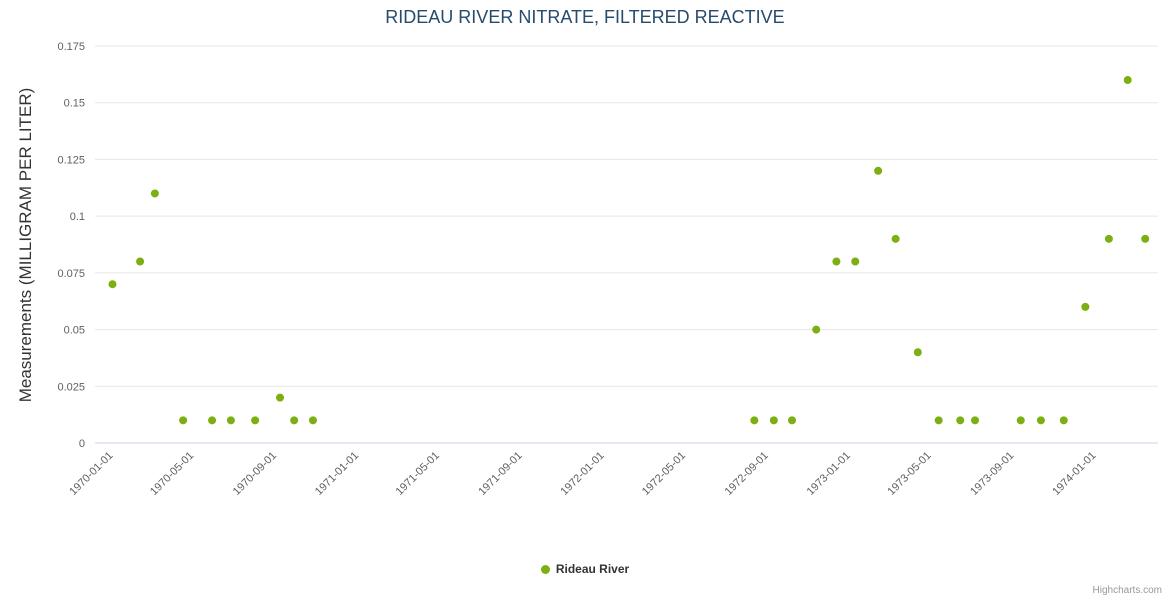 The image size is (1170, 600). What do you see at coordinates (1074, 474) in the screenshot?
I see `x-tick-label: 1974-01-01` at bounding box center [1074, 474].